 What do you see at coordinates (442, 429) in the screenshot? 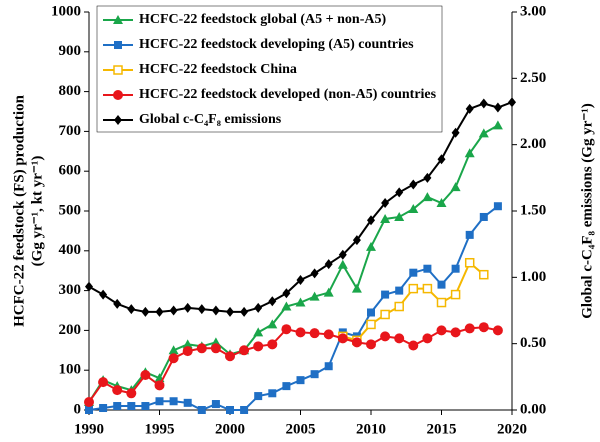
I see `x-tick-label: 2015` at bounding box center [442, 429].